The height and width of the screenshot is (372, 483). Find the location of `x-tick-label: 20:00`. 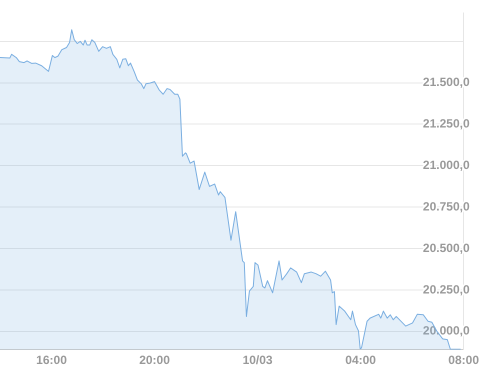

x-tick-label: 20:00 is located at coordinates (154, 360).